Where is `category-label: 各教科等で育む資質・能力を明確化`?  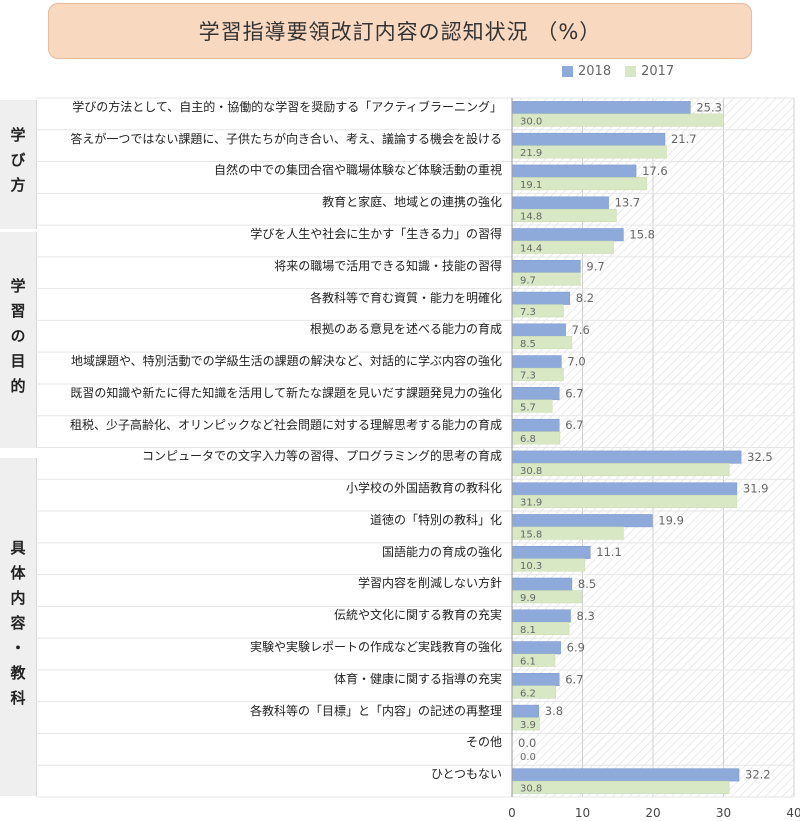 category-label: 各教科等で育む資質・能力を明確化 is located at coordinates (405, 297).